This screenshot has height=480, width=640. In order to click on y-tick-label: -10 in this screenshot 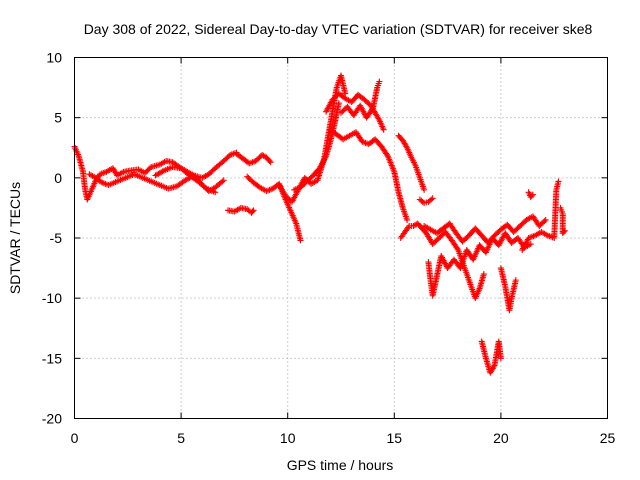, I will do `click(52, 298)`.